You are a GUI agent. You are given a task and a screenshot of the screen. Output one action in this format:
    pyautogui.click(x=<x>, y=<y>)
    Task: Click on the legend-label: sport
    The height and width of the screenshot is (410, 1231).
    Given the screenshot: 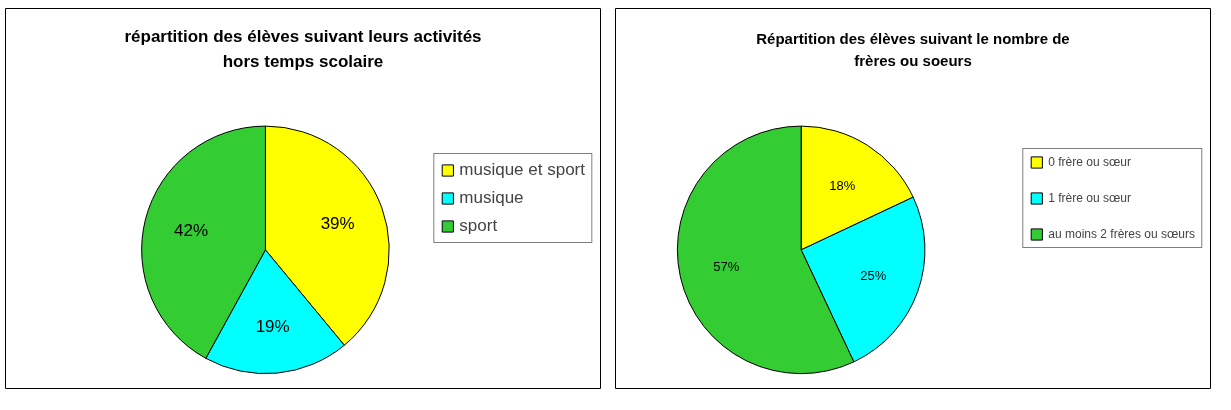 What is the action you would take?
    pyautogui.click(x=478, y=226)
    